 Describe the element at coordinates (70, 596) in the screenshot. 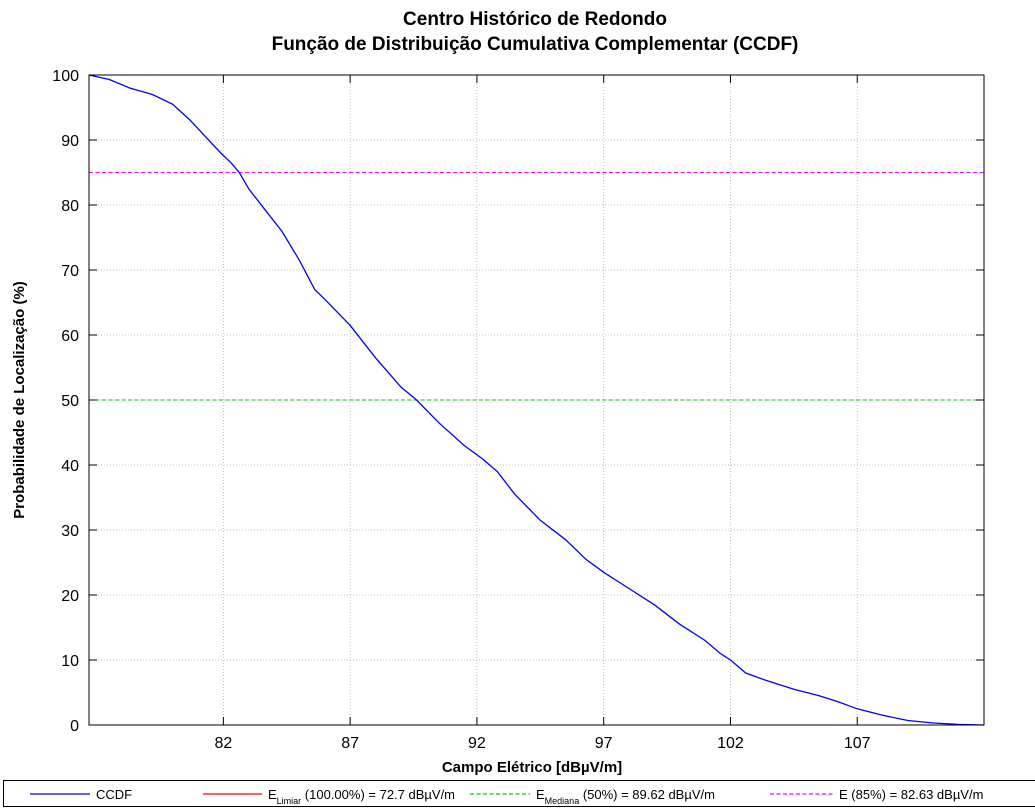

I see `y-tick-label: 20` at that location.